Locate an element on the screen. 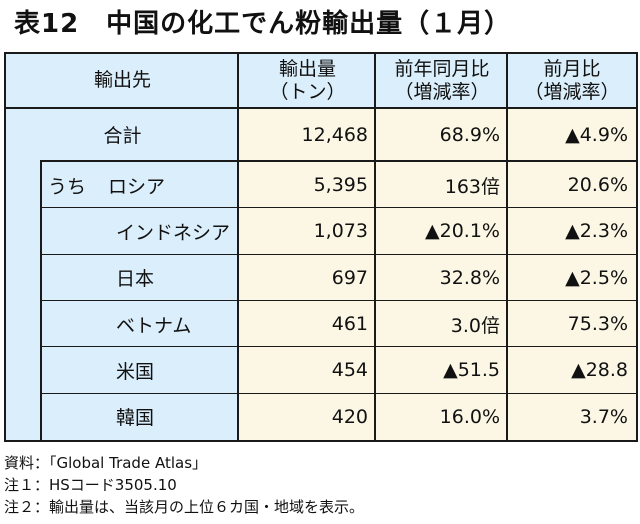 The image size is (640, 524). header-yoy-line2: （増減率） is located at coordinates (442, 91).